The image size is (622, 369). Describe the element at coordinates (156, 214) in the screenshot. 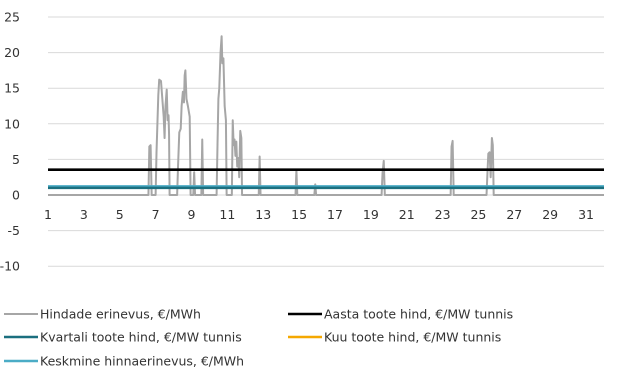

I see `x-tick-label: 7` at that location.